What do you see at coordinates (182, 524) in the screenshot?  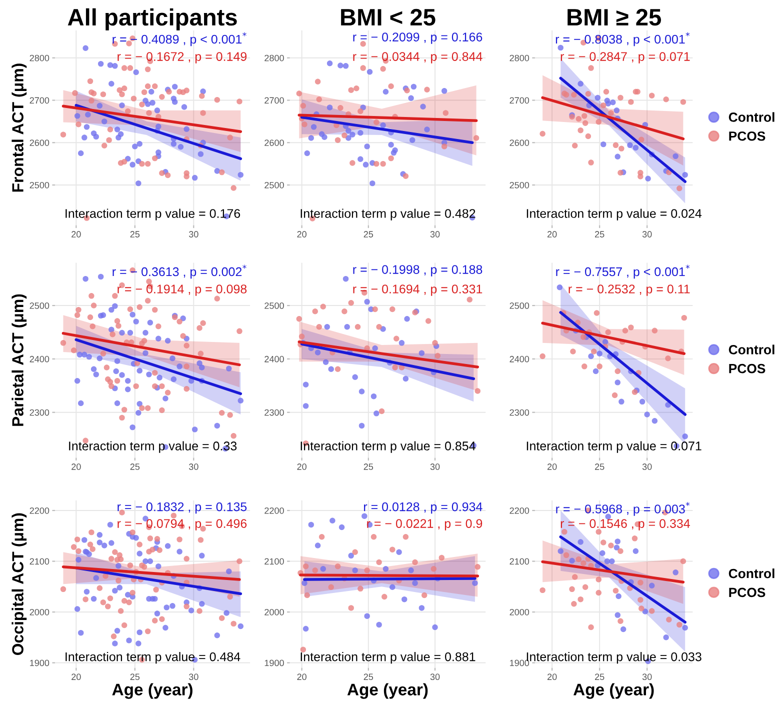 I see `annotation: r = − 0.0794 , p = 0.496` at bounding box center [182, 524].